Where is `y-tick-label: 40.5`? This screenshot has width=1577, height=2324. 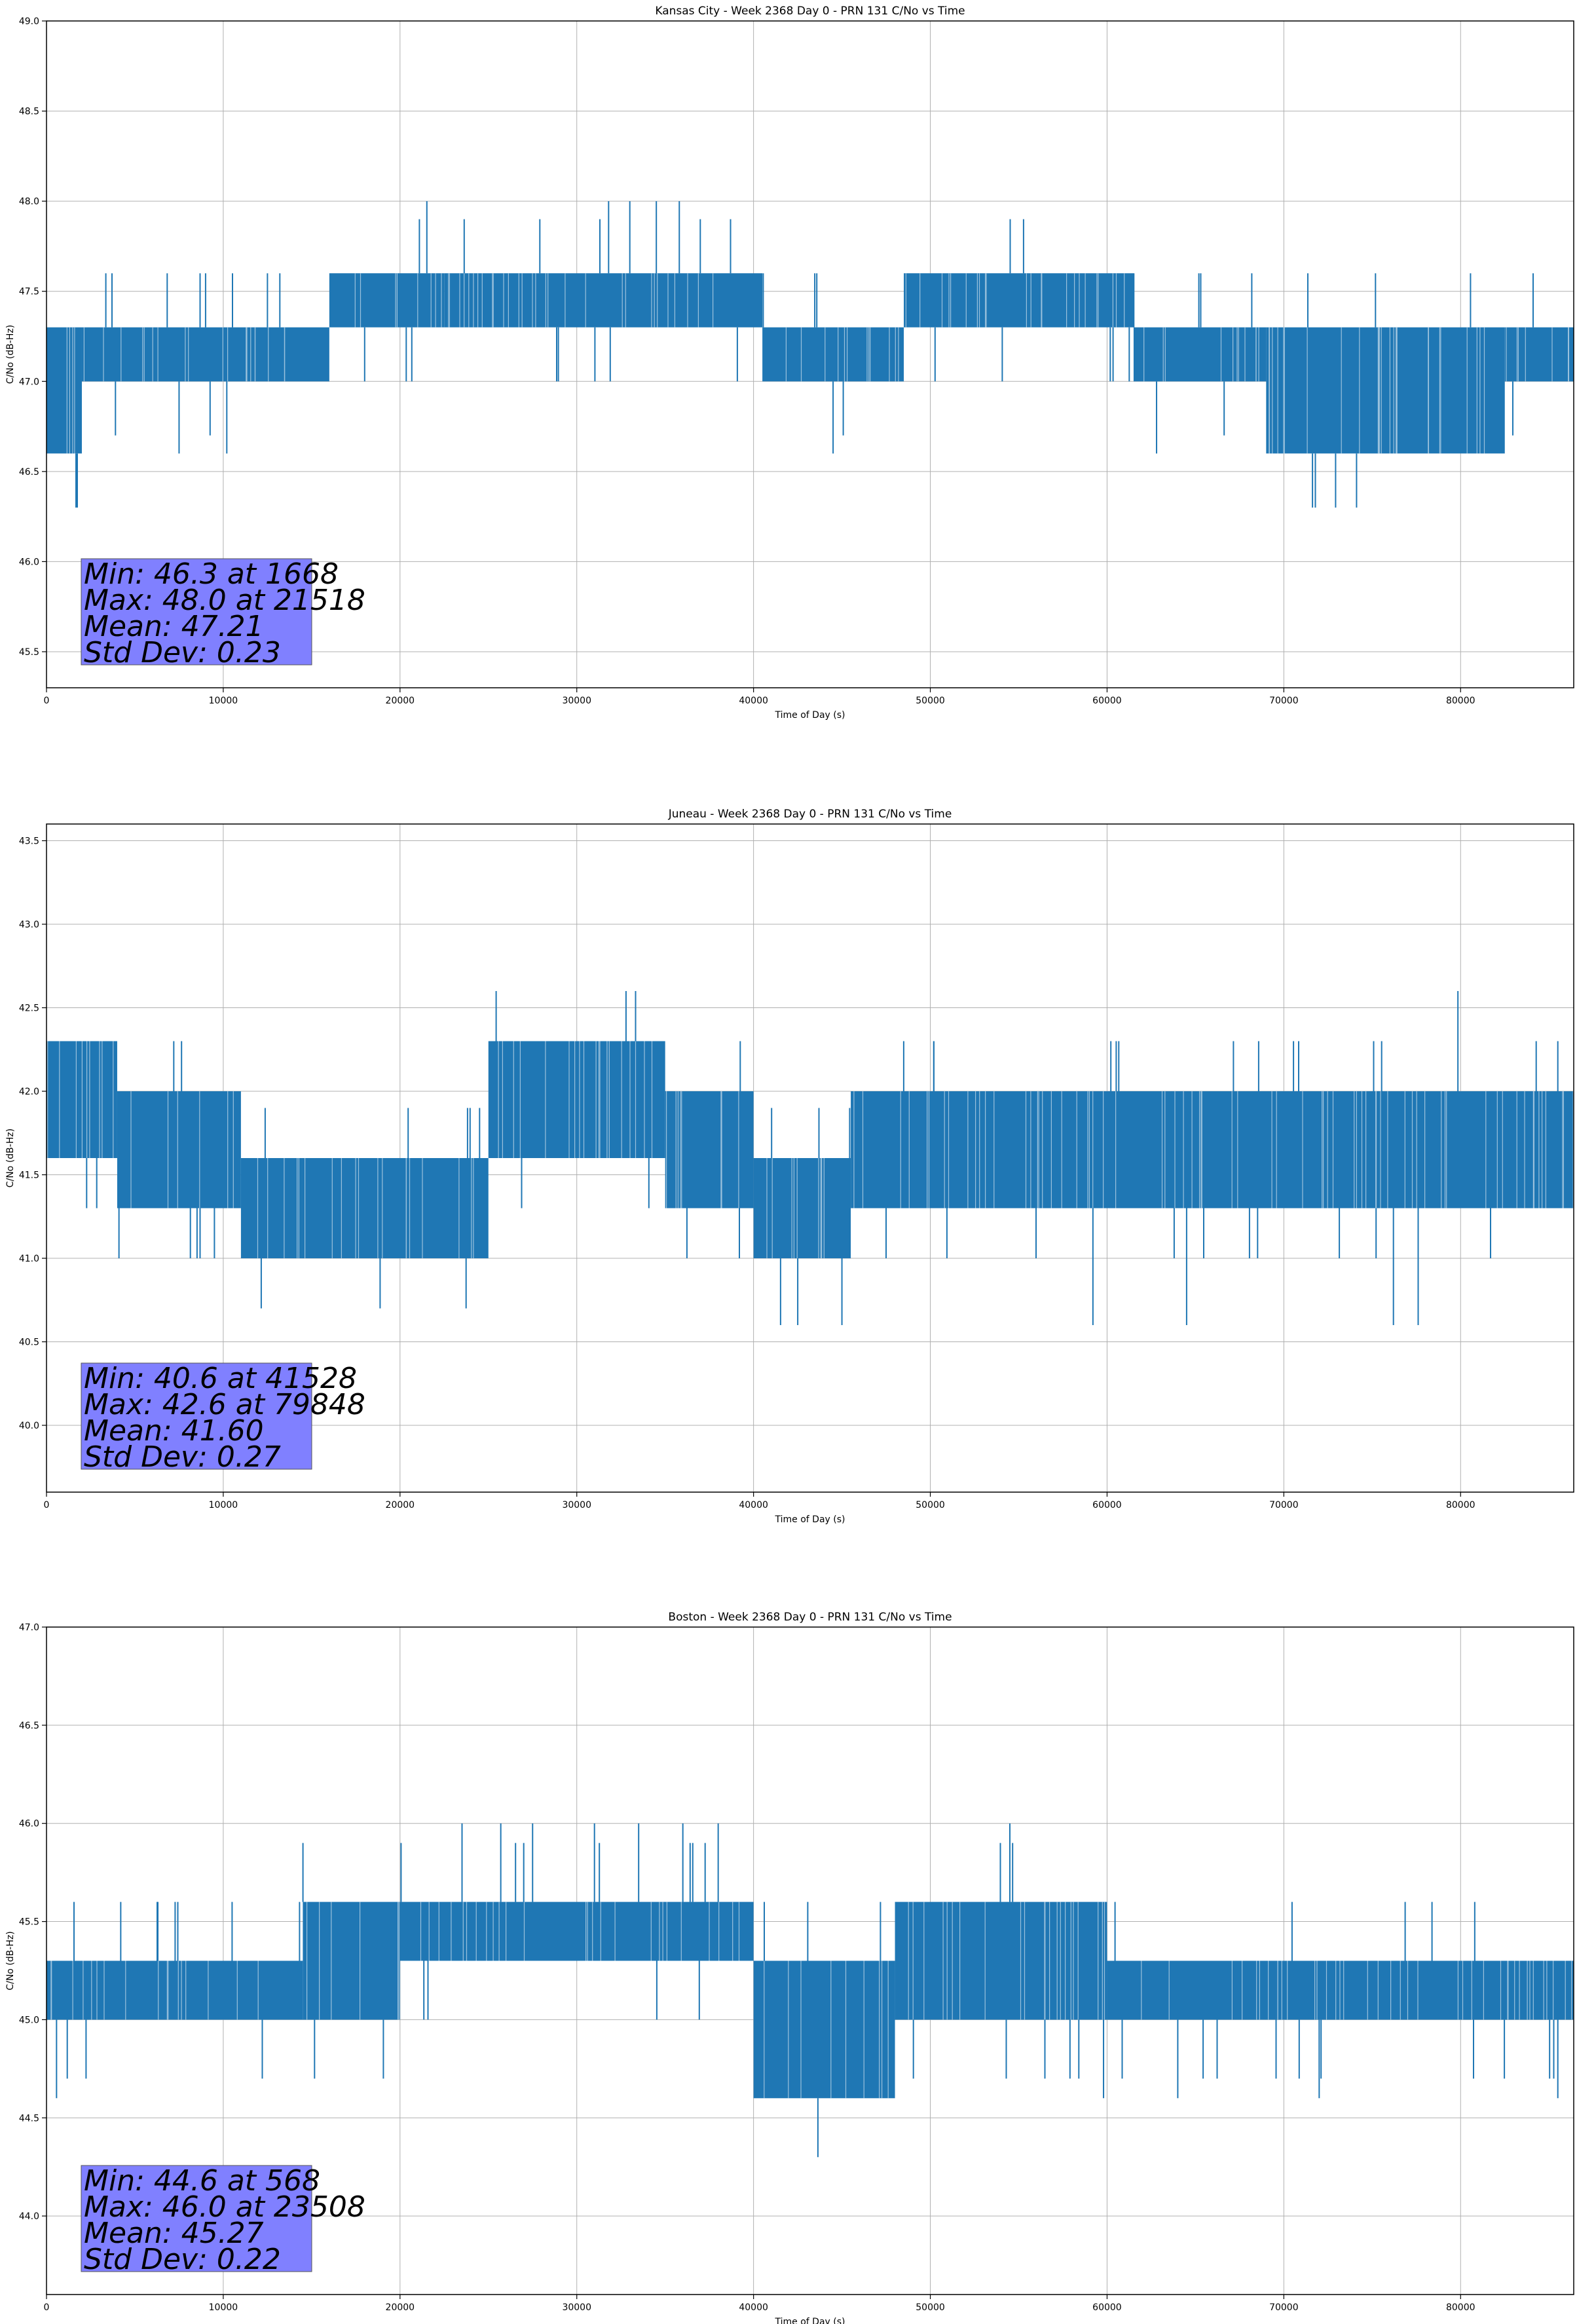 y-tick-label: 40.5 is located at coordinates (29, 1343).